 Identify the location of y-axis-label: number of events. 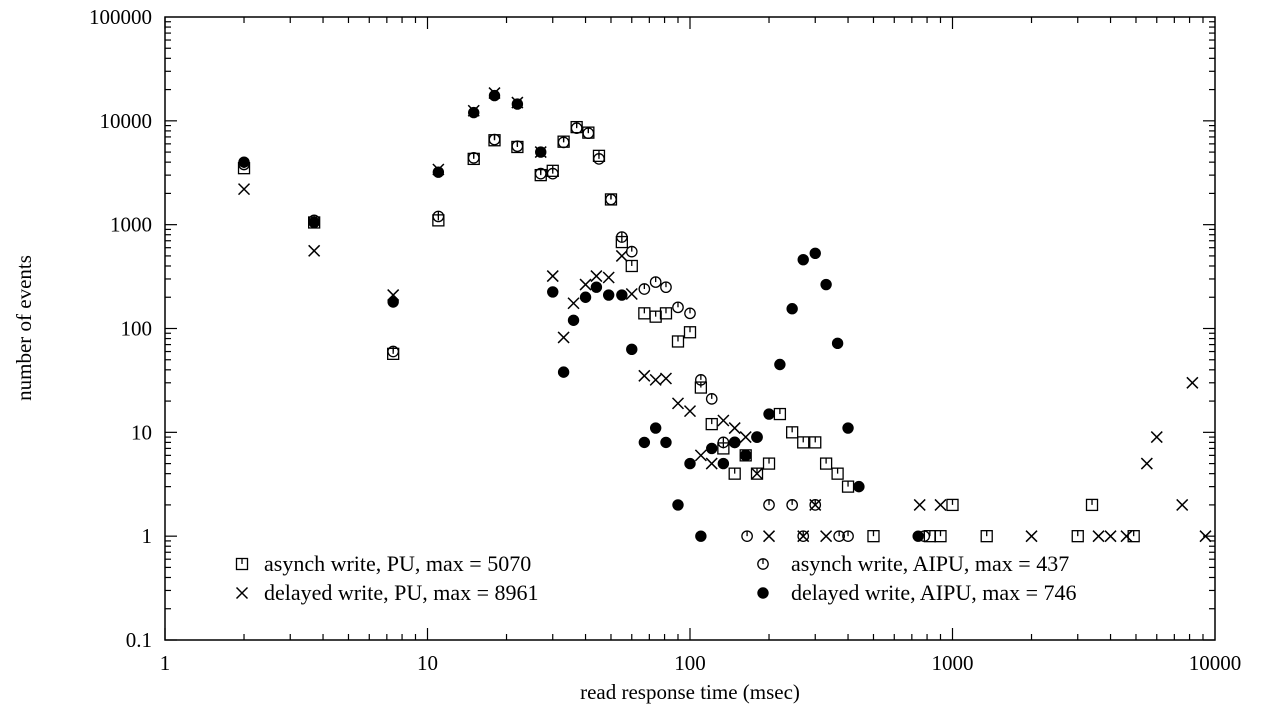
(24, 328).